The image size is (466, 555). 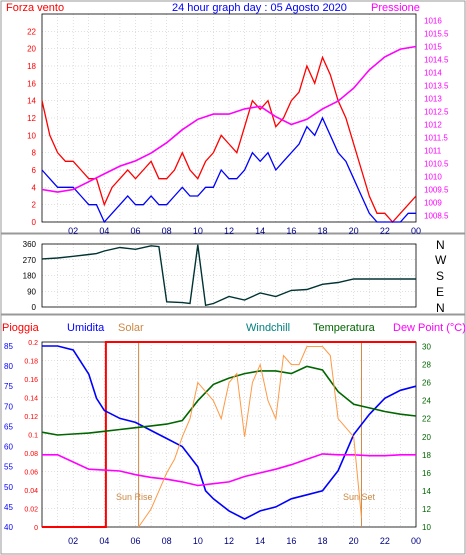 What do you see at coordinates (260, 231) in the screenshot?
I see `wind-x-tick-label: 14` at bounding box center [260, 231].